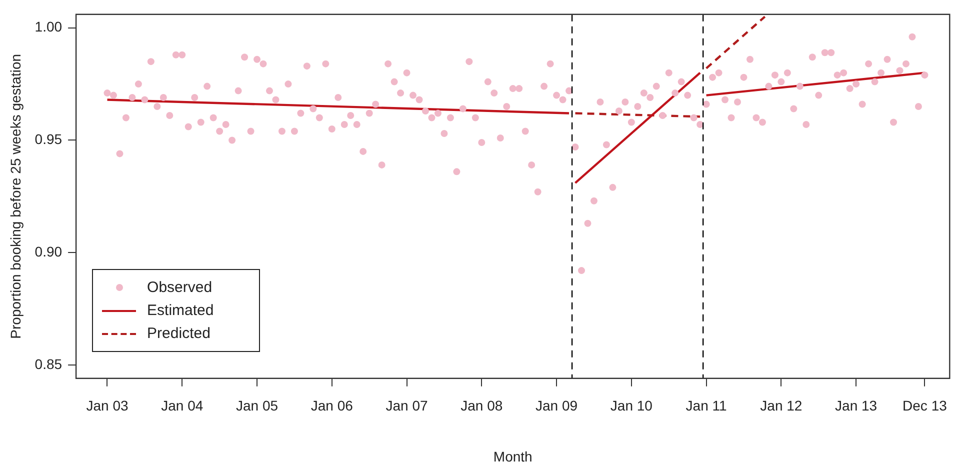  What do you see at coordinates (707, 406) in the screenshot?
I see `x-tick-label: Jan 11` at bounding box center [707, 406].